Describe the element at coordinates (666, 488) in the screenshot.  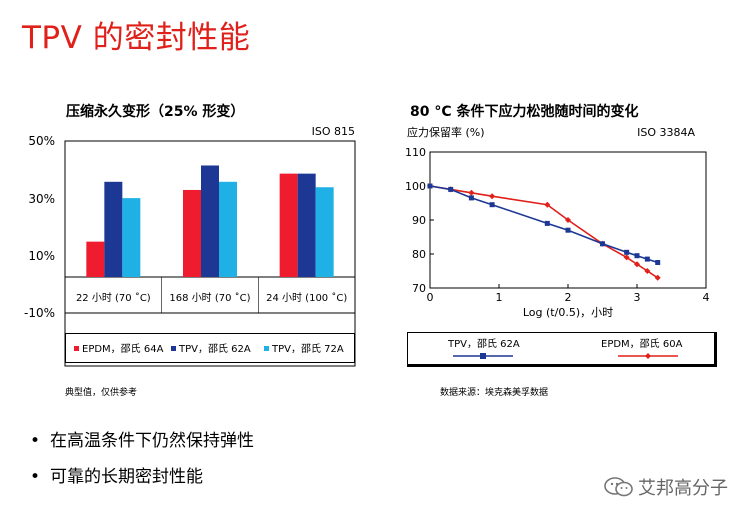
I see `watermark: 艾邦高分子` at that location.